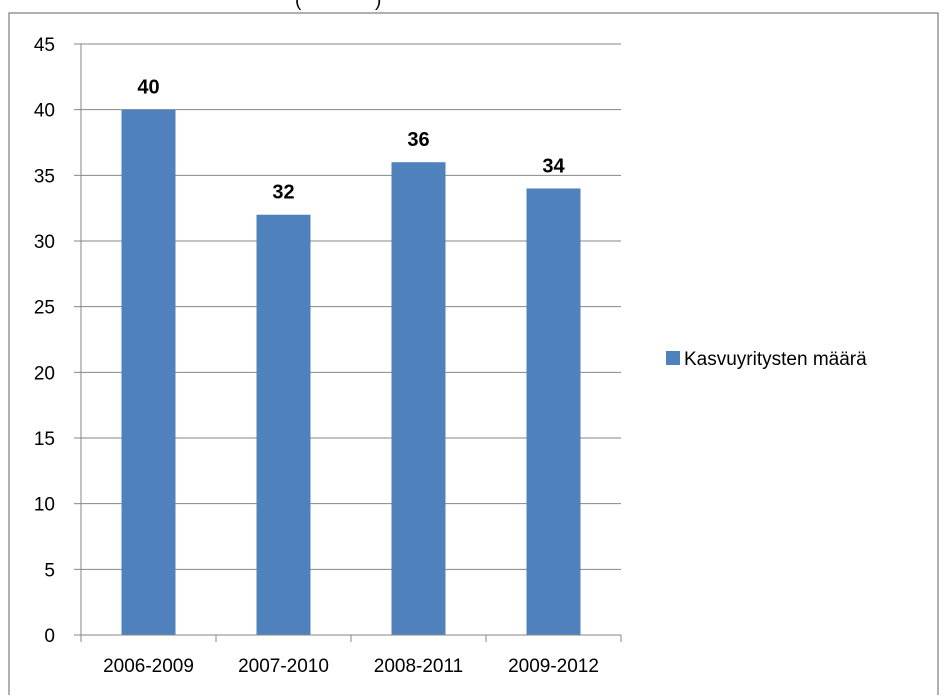 This screenshot has width=948, height=700. What do you see at coordinates (553, 166) in the screenshot?
I see `data-label: 34` at bounding box center [553, 166].